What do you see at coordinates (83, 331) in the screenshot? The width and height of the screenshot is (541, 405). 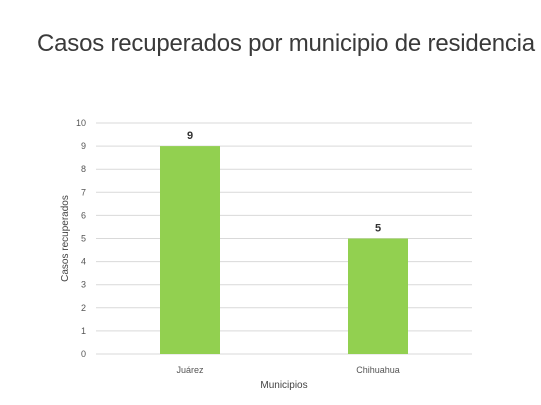 I see `y-tick-label: 1` at bounding box center [83, 331].